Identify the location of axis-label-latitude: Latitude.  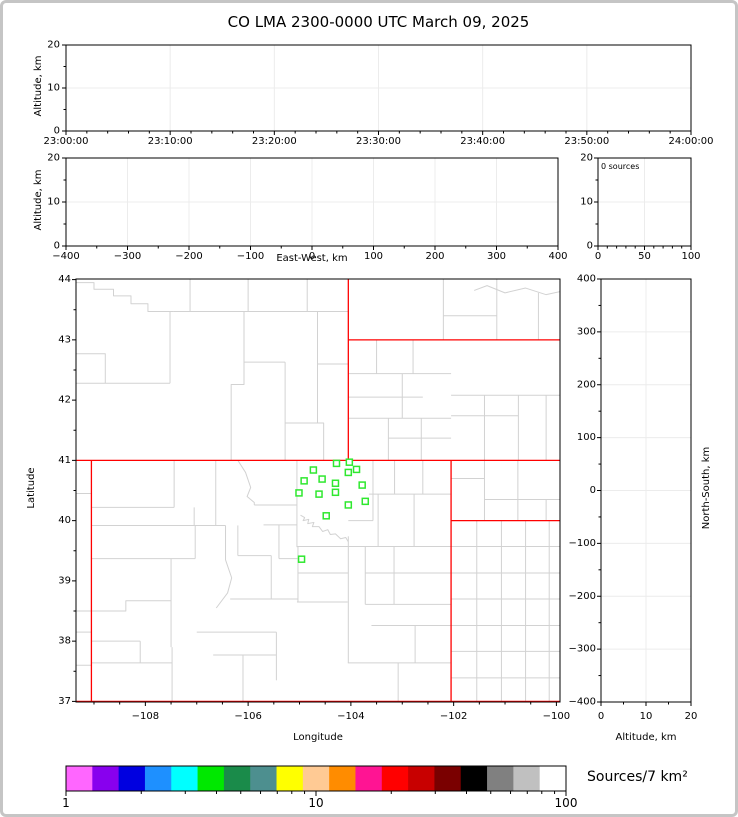
(31, 488).